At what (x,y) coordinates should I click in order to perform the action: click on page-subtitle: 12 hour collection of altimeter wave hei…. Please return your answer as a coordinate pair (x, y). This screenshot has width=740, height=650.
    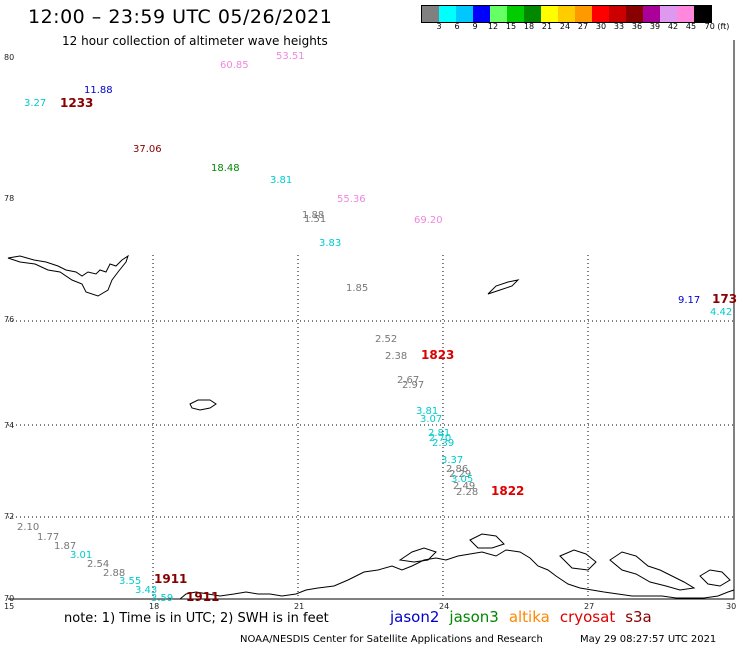
    Looking at the image, I should click on (195, 41).